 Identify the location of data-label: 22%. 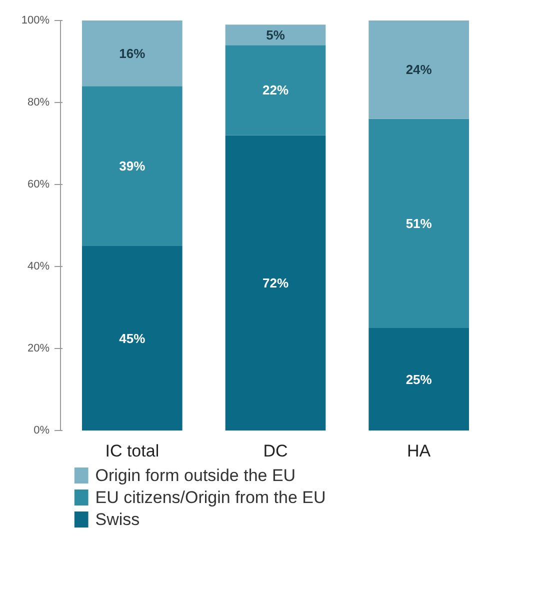
(275, 90).